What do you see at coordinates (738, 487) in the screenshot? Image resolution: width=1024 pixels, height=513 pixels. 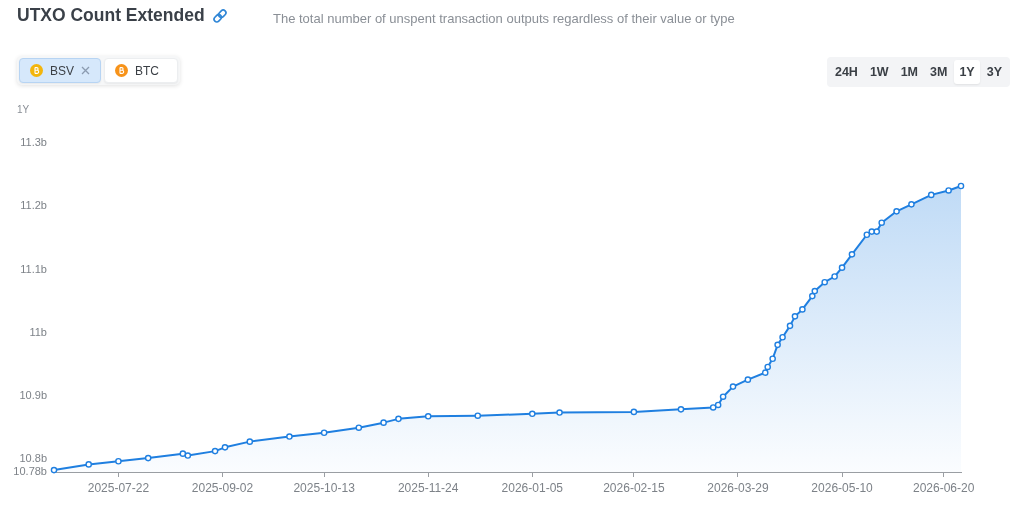 I see `x-tick-label: 2026-03-29` at bounding box center [738, 487].